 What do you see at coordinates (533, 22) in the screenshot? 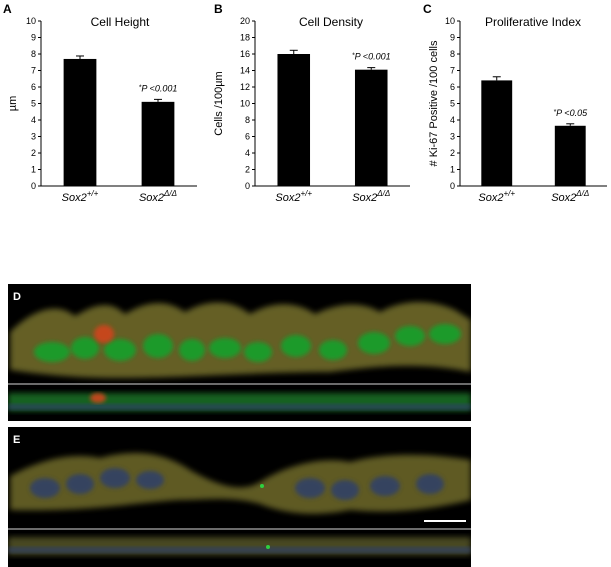
I see `chart-title: Proliferative Index` at bounding box center [533, 22].